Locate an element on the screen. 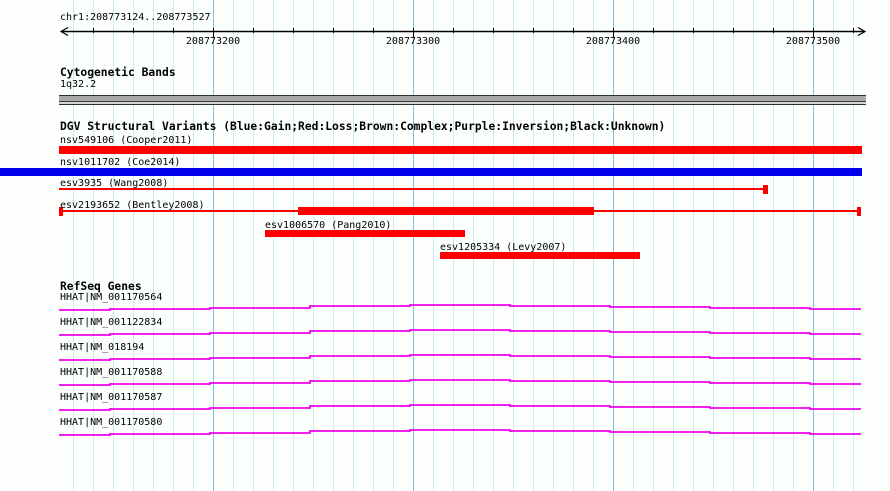 The image size is (890, 491). variant-line-esv3935 is located at coordinates (411, 189).